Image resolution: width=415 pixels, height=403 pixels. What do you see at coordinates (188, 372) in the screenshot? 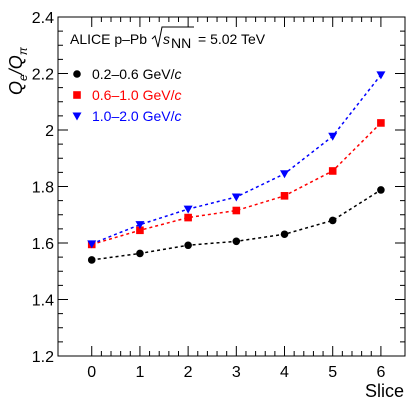
I see `x-tick-label: 2` at bounding box center [188, 372].